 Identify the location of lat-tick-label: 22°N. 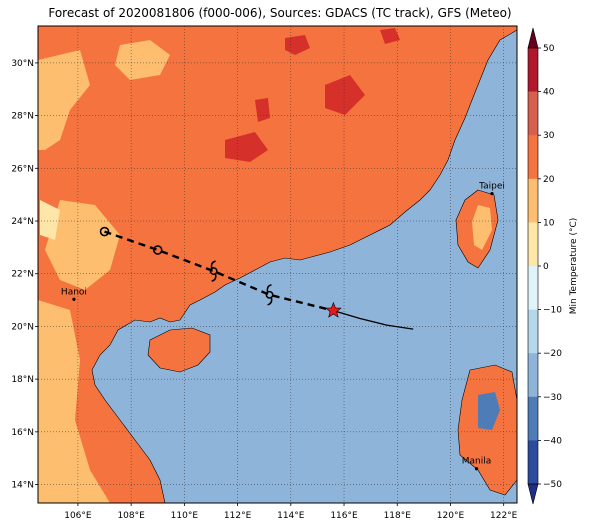
(22, 275).